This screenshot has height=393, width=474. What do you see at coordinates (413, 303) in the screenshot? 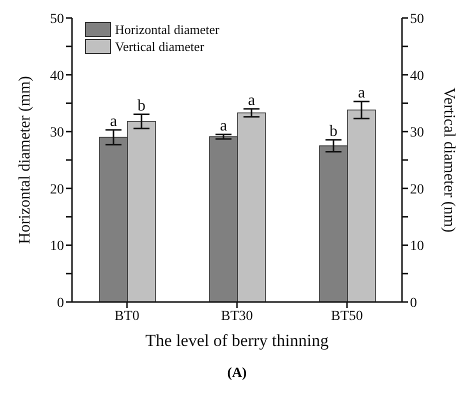
I see `y2-tick-label: 0` at bounding box center [413, 303].